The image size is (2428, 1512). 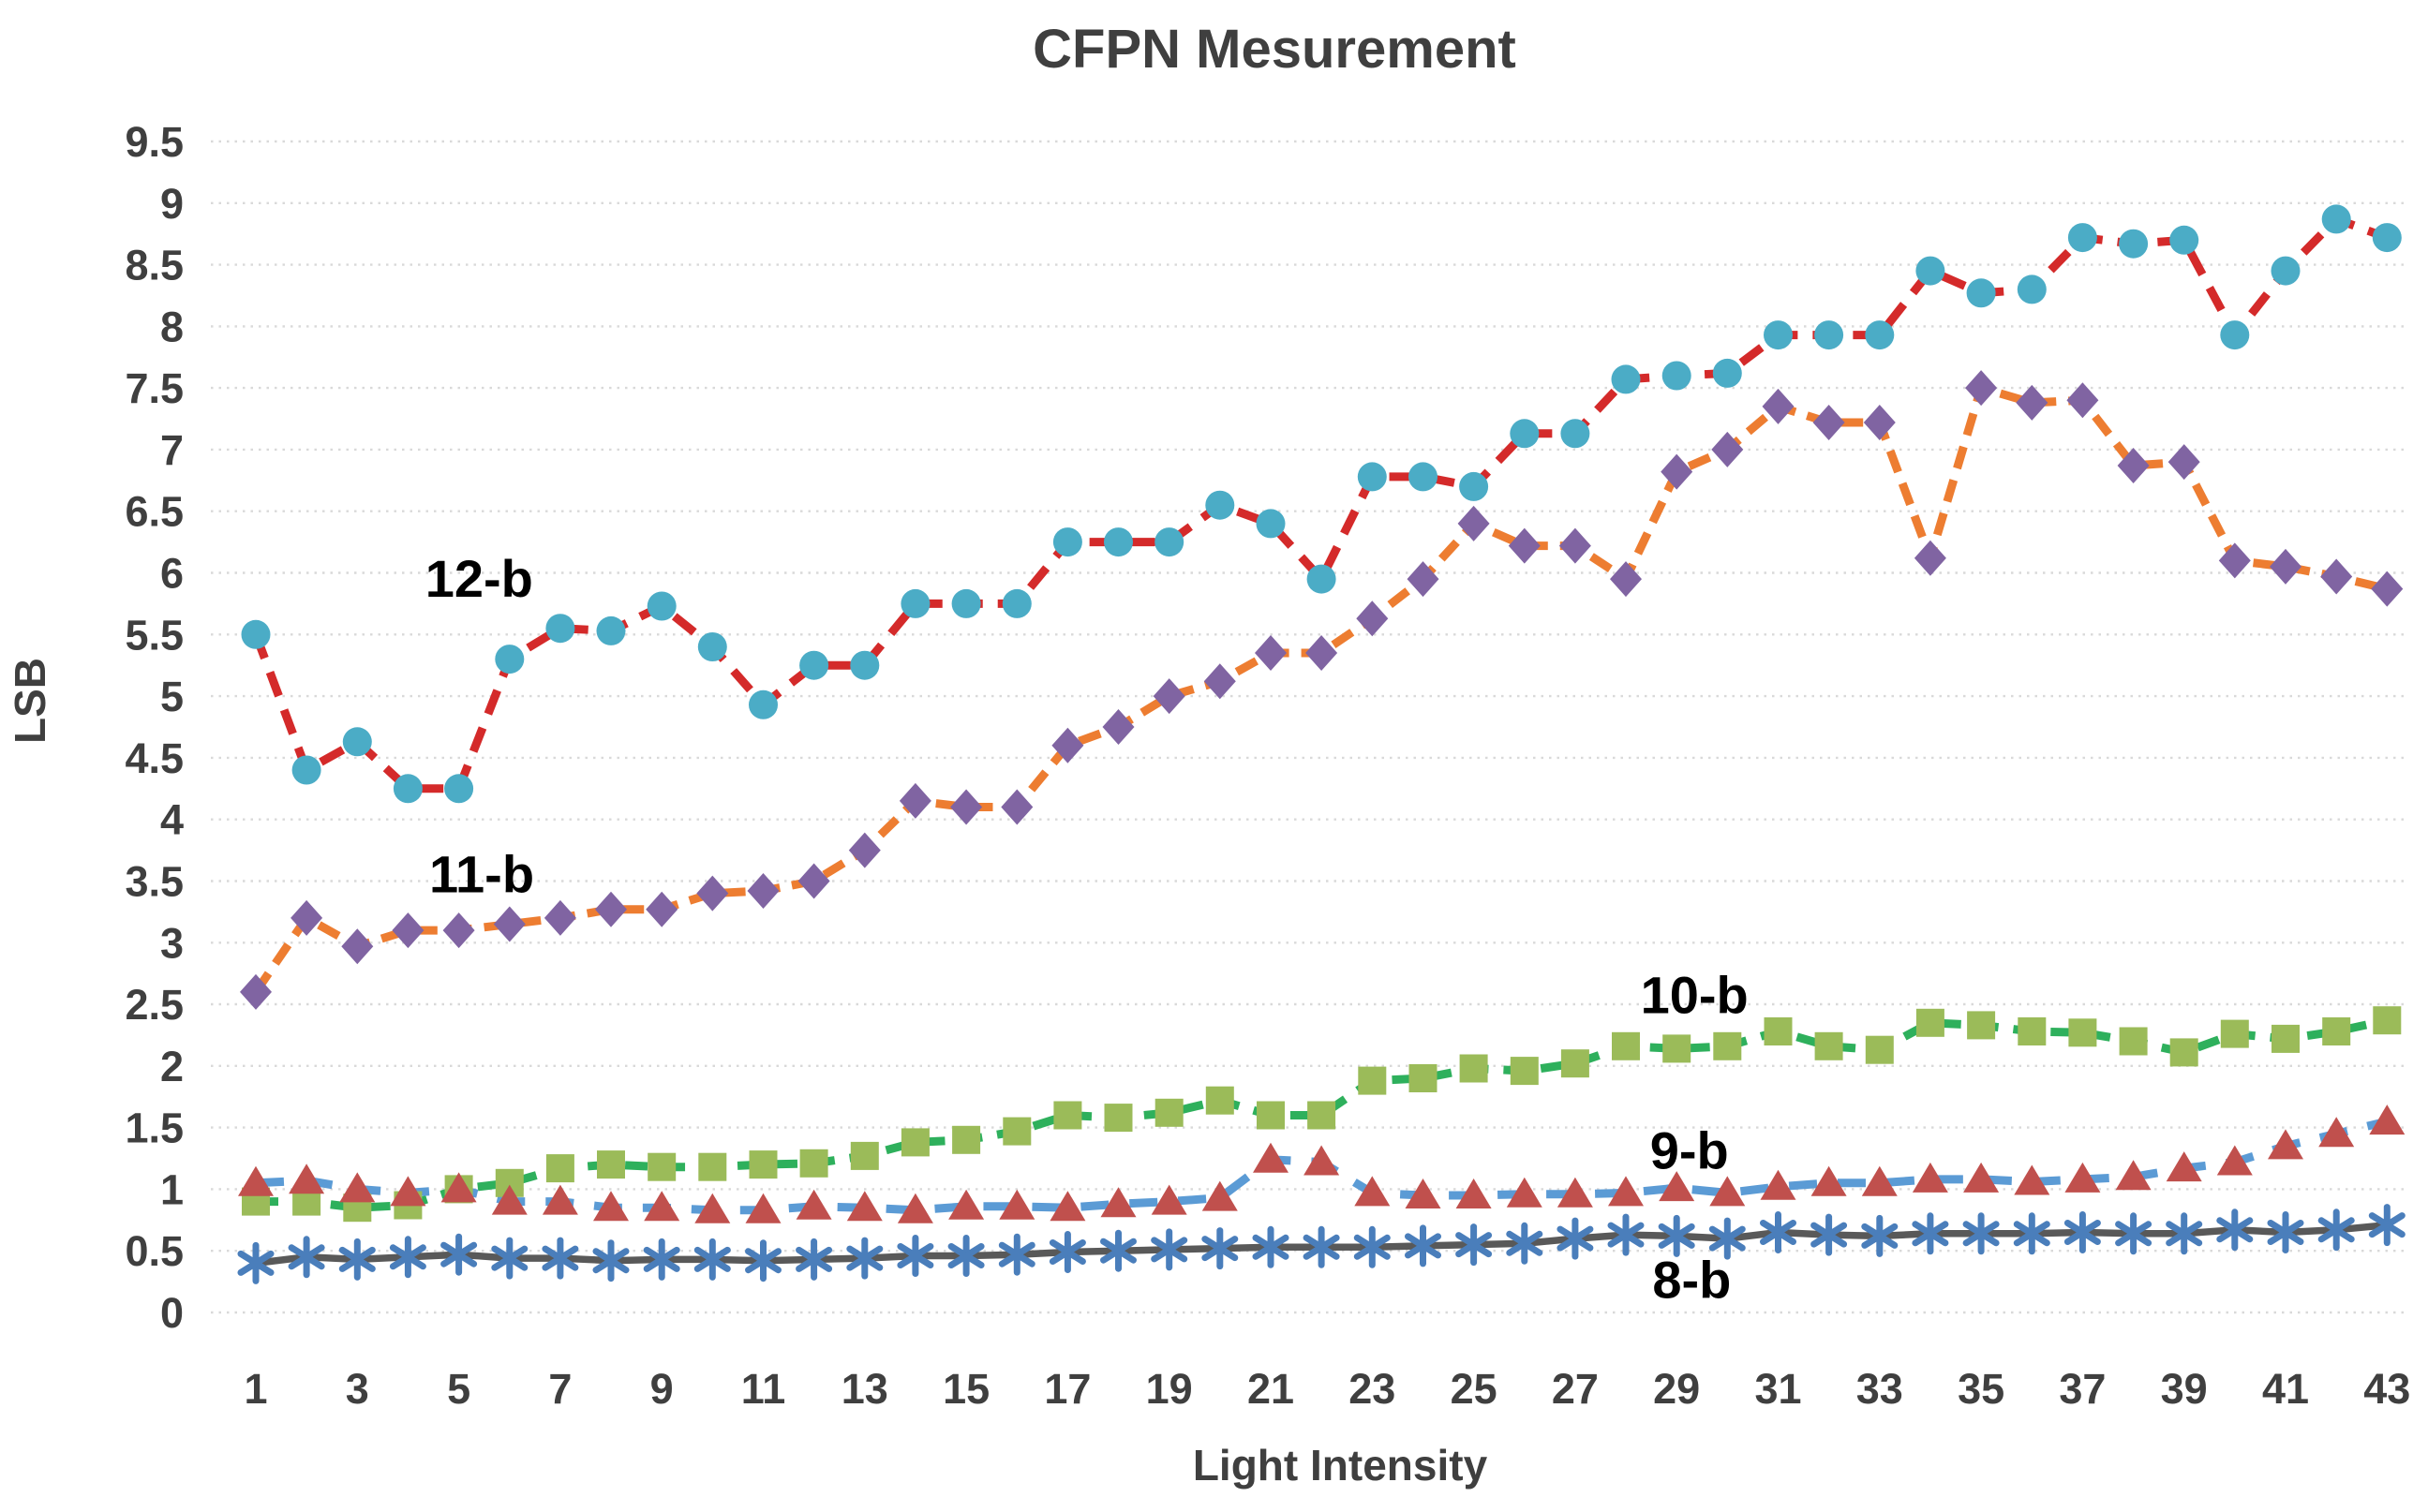 I want to click on series-8-b-markers, so click(x=1321, y=1244).